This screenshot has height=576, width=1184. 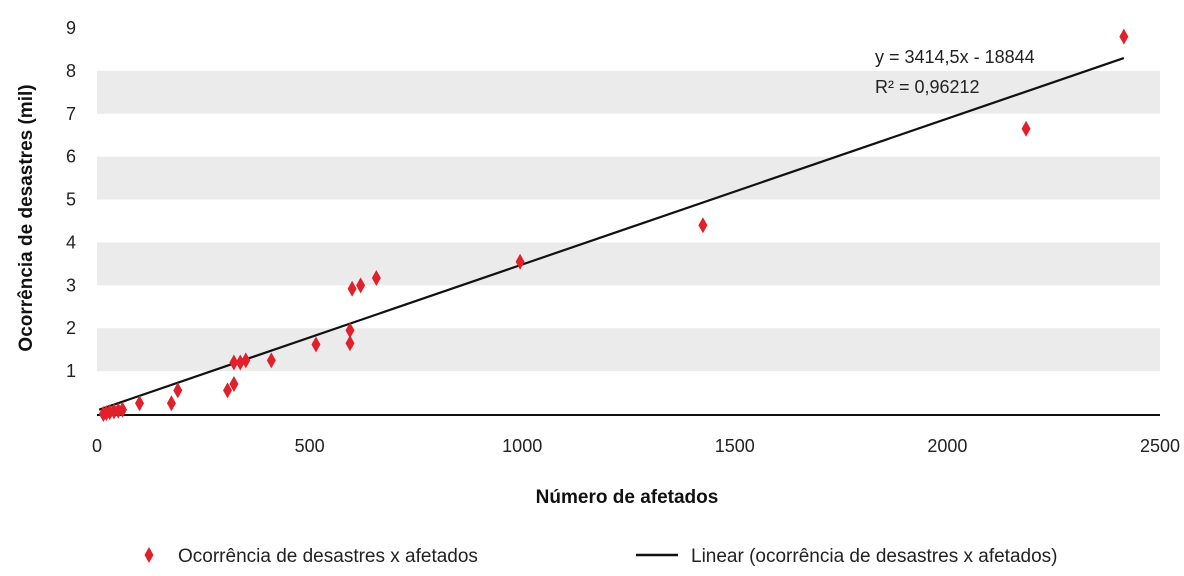 What do you see at coordinates (735, 446) in the screenshot?
I see `x-tick-label: 1500` at bounding box center [735, 446].